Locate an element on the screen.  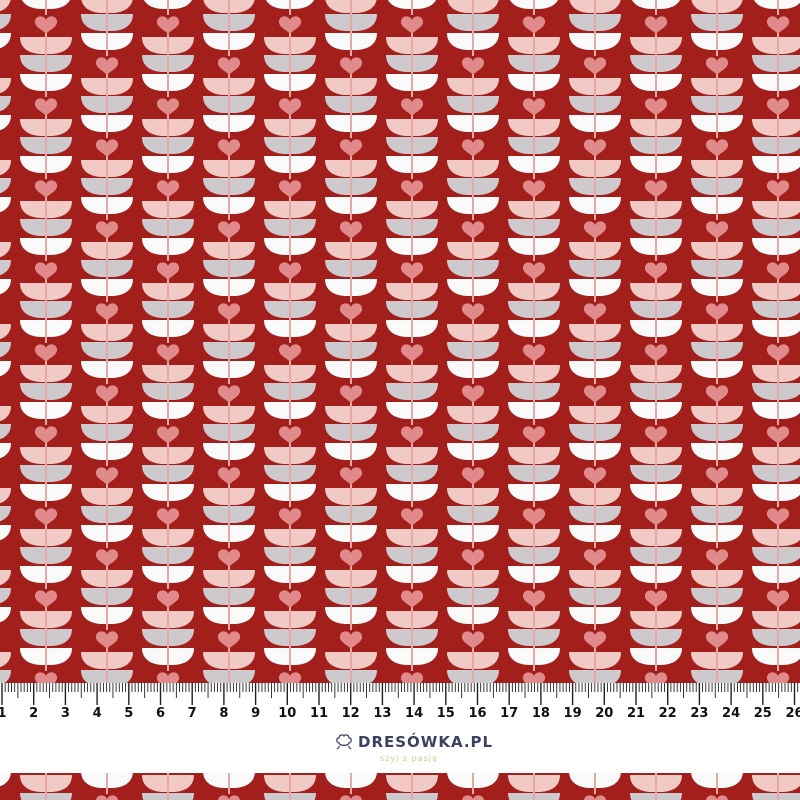
ruler-number: 12 is located at coordinates (350, 713).